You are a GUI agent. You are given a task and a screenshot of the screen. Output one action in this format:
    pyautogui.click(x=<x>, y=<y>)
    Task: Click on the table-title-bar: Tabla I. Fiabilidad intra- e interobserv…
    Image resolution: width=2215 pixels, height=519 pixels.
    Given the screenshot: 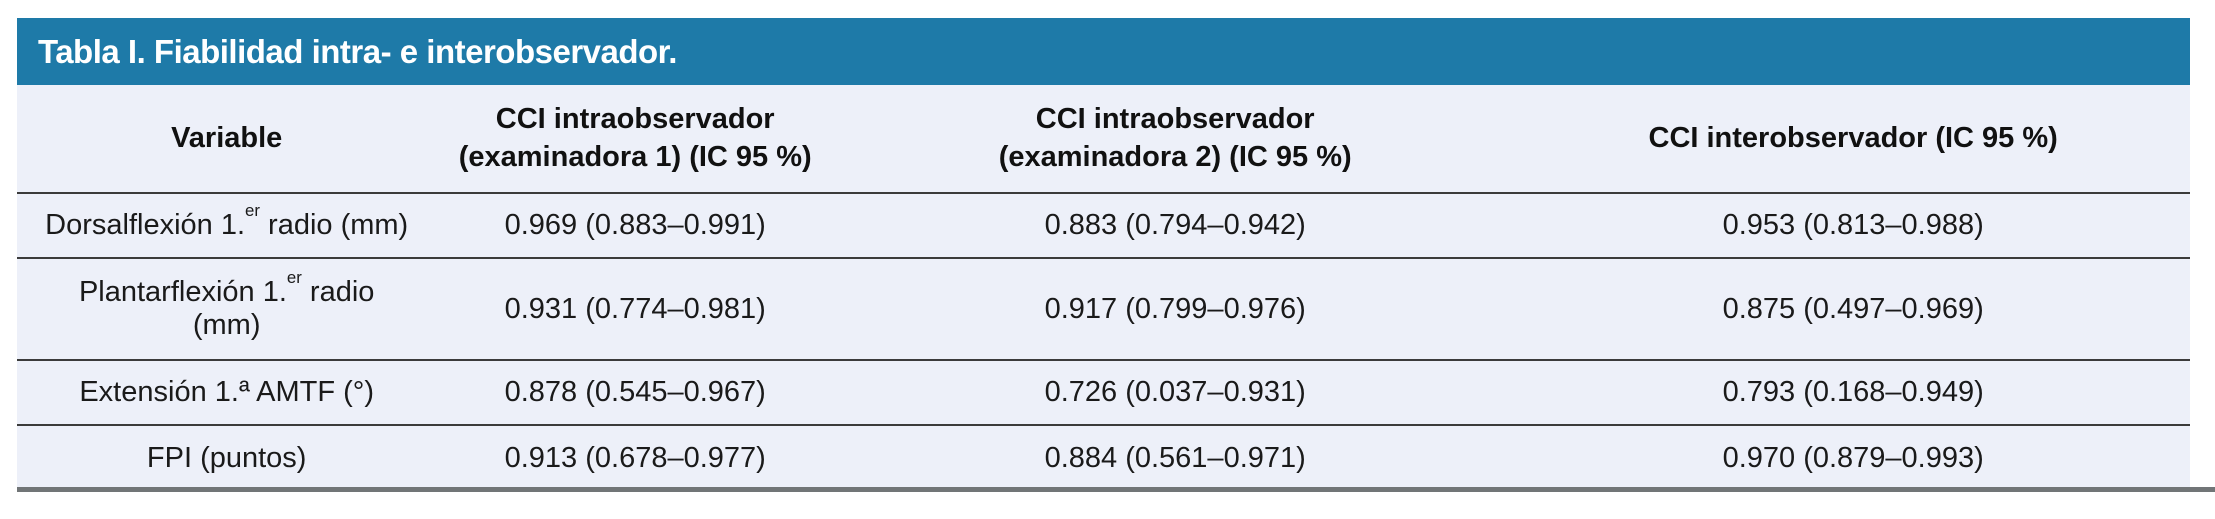 What is the action you would take?
    pyautogui.click(x=1103, y=51)
    